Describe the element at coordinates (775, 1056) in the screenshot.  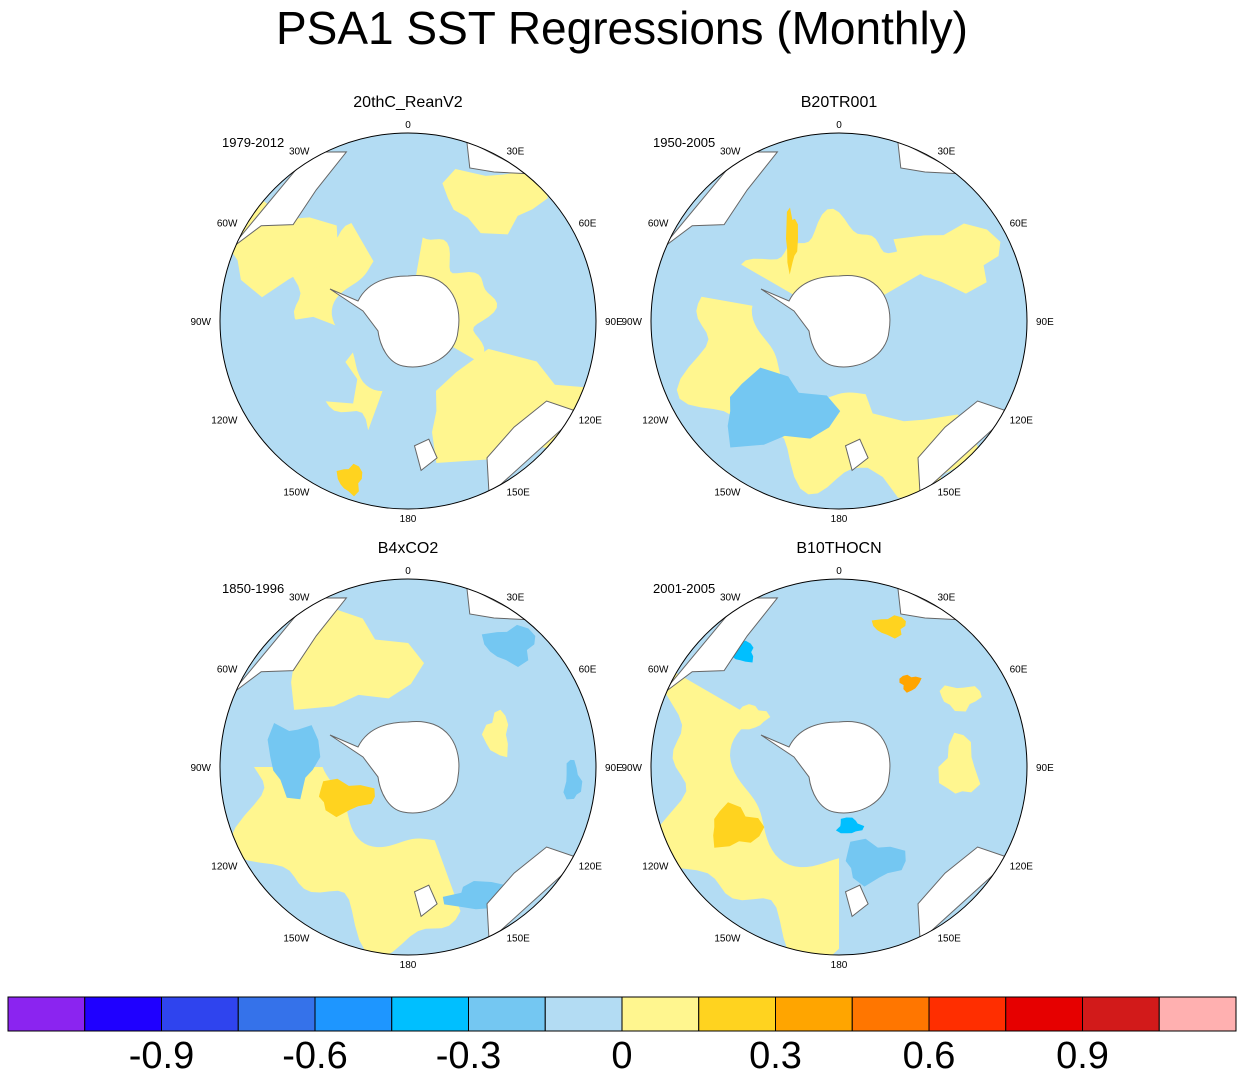
I see `colorbar-tick-label: 0.3` at that location.